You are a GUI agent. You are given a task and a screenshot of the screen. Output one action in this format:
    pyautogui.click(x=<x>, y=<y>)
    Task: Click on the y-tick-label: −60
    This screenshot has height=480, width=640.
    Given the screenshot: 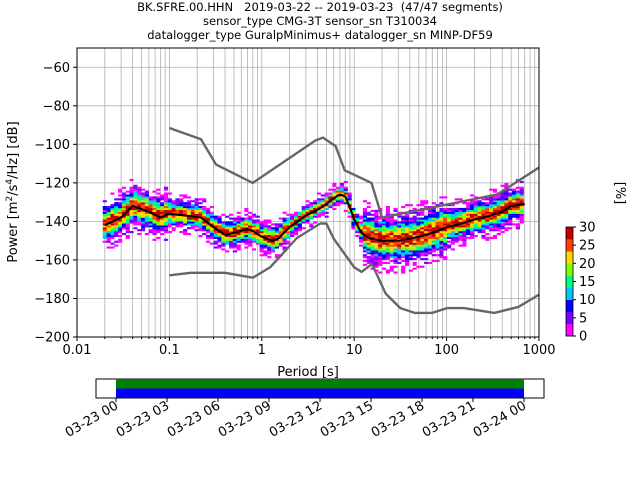 What is the action you would take?
    pyautogui.click(x=56, y=68)
    